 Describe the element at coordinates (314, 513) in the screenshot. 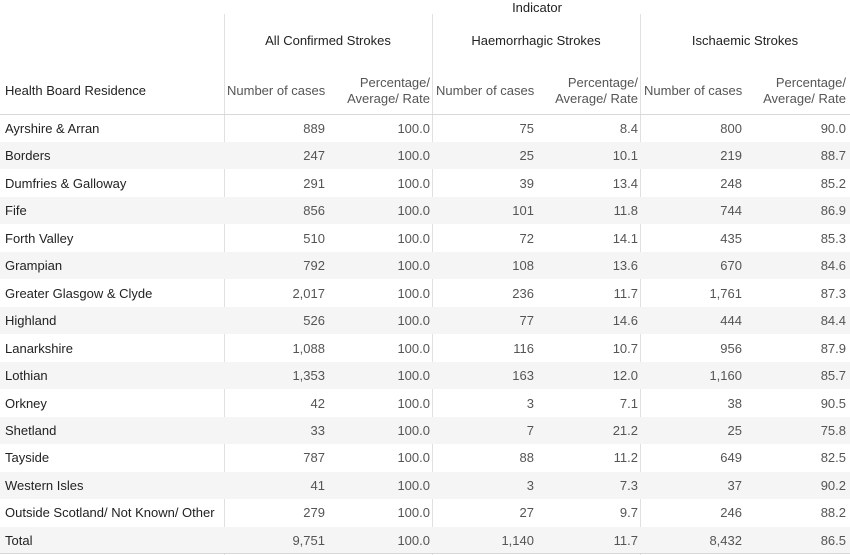

I see `number-of-cases-cell: 279` at that location.